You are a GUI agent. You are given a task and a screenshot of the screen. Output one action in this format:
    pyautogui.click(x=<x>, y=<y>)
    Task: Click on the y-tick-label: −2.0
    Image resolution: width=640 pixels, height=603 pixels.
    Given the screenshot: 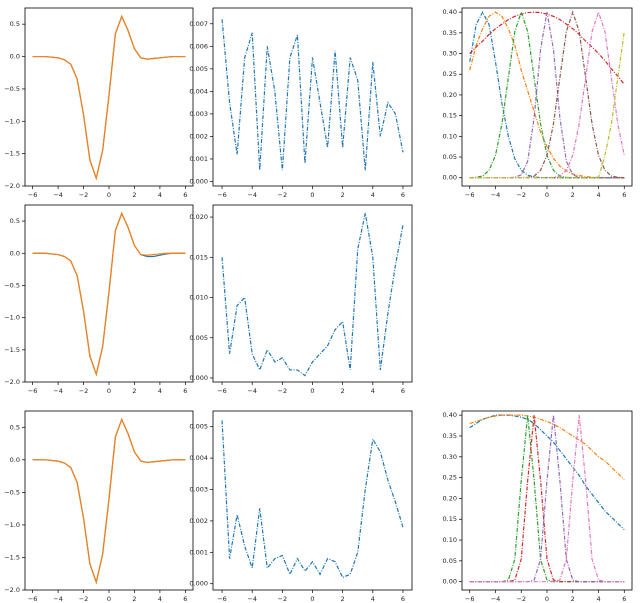 What is the action you would take?
    pyautogui.click(x=12, y=186)
    